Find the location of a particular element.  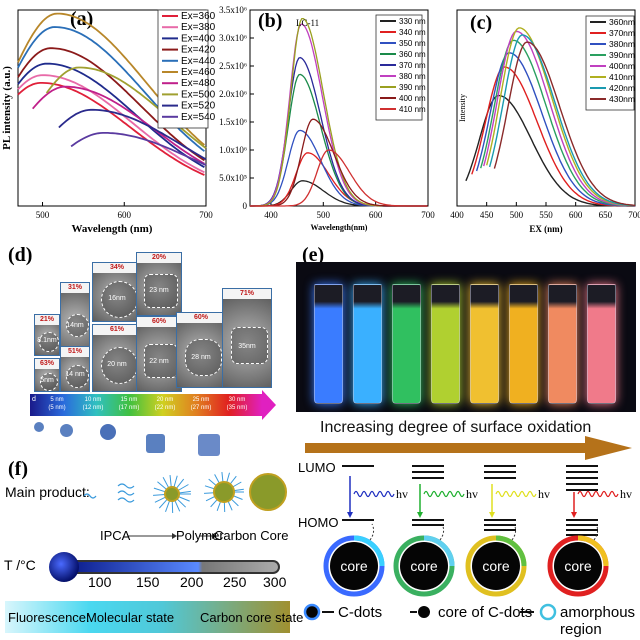

legend-label: 380nm is located at coordinates (622, 44).